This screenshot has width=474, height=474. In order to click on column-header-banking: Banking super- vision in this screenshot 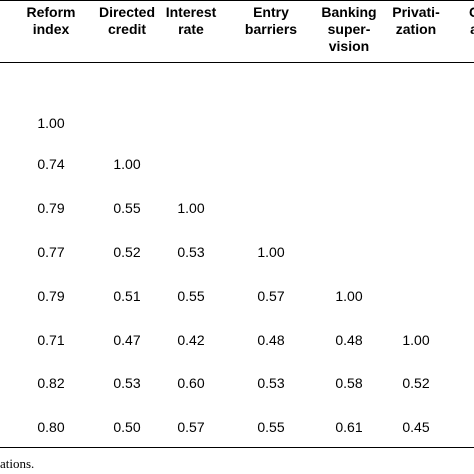, I will do `click(349, 29)`.